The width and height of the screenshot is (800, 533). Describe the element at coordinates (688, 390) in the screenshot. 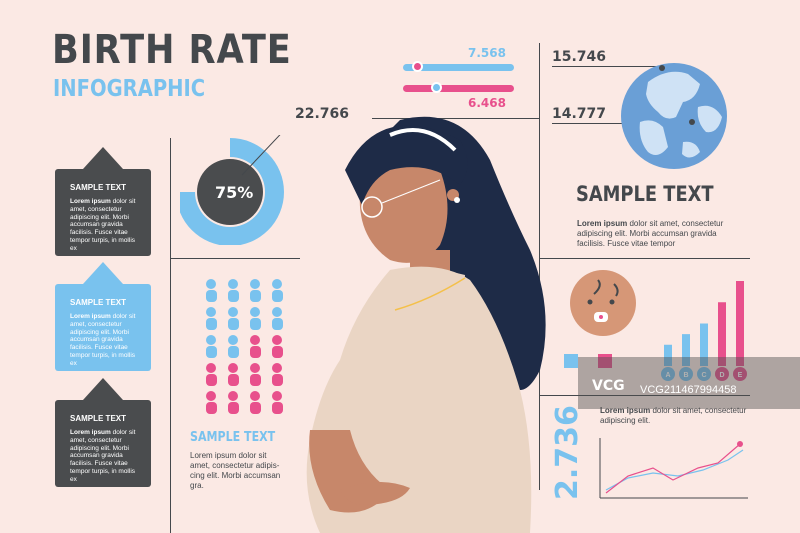

I see `watermark-text: VCG211467994458` at that location.